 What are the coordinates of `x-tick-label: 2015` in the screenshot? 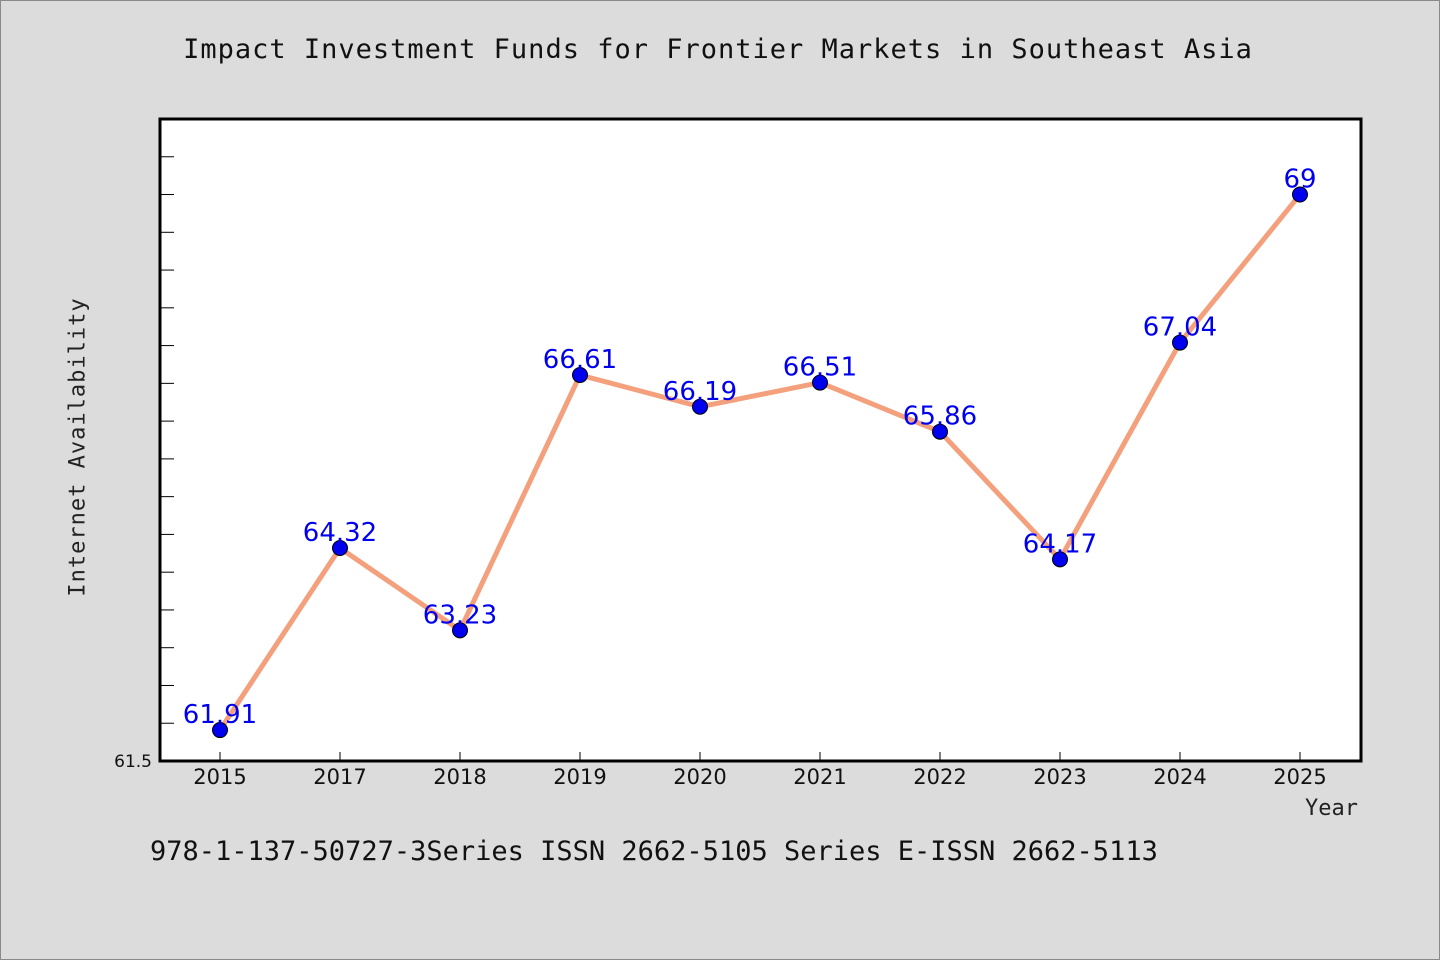 It's located at (219, 777).